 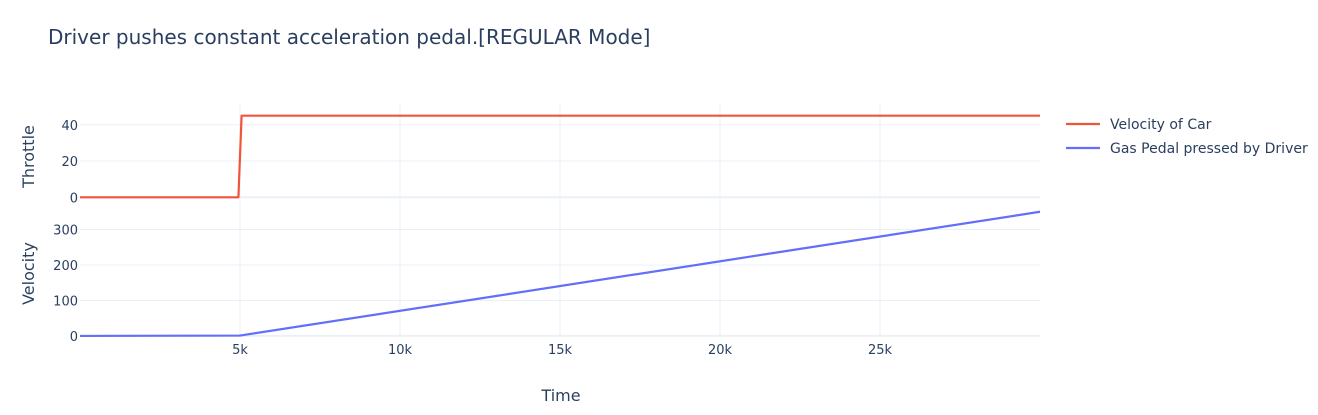 I want to click on legend-item-0-0: Velocity of Car, so click(x=1139, y=125).